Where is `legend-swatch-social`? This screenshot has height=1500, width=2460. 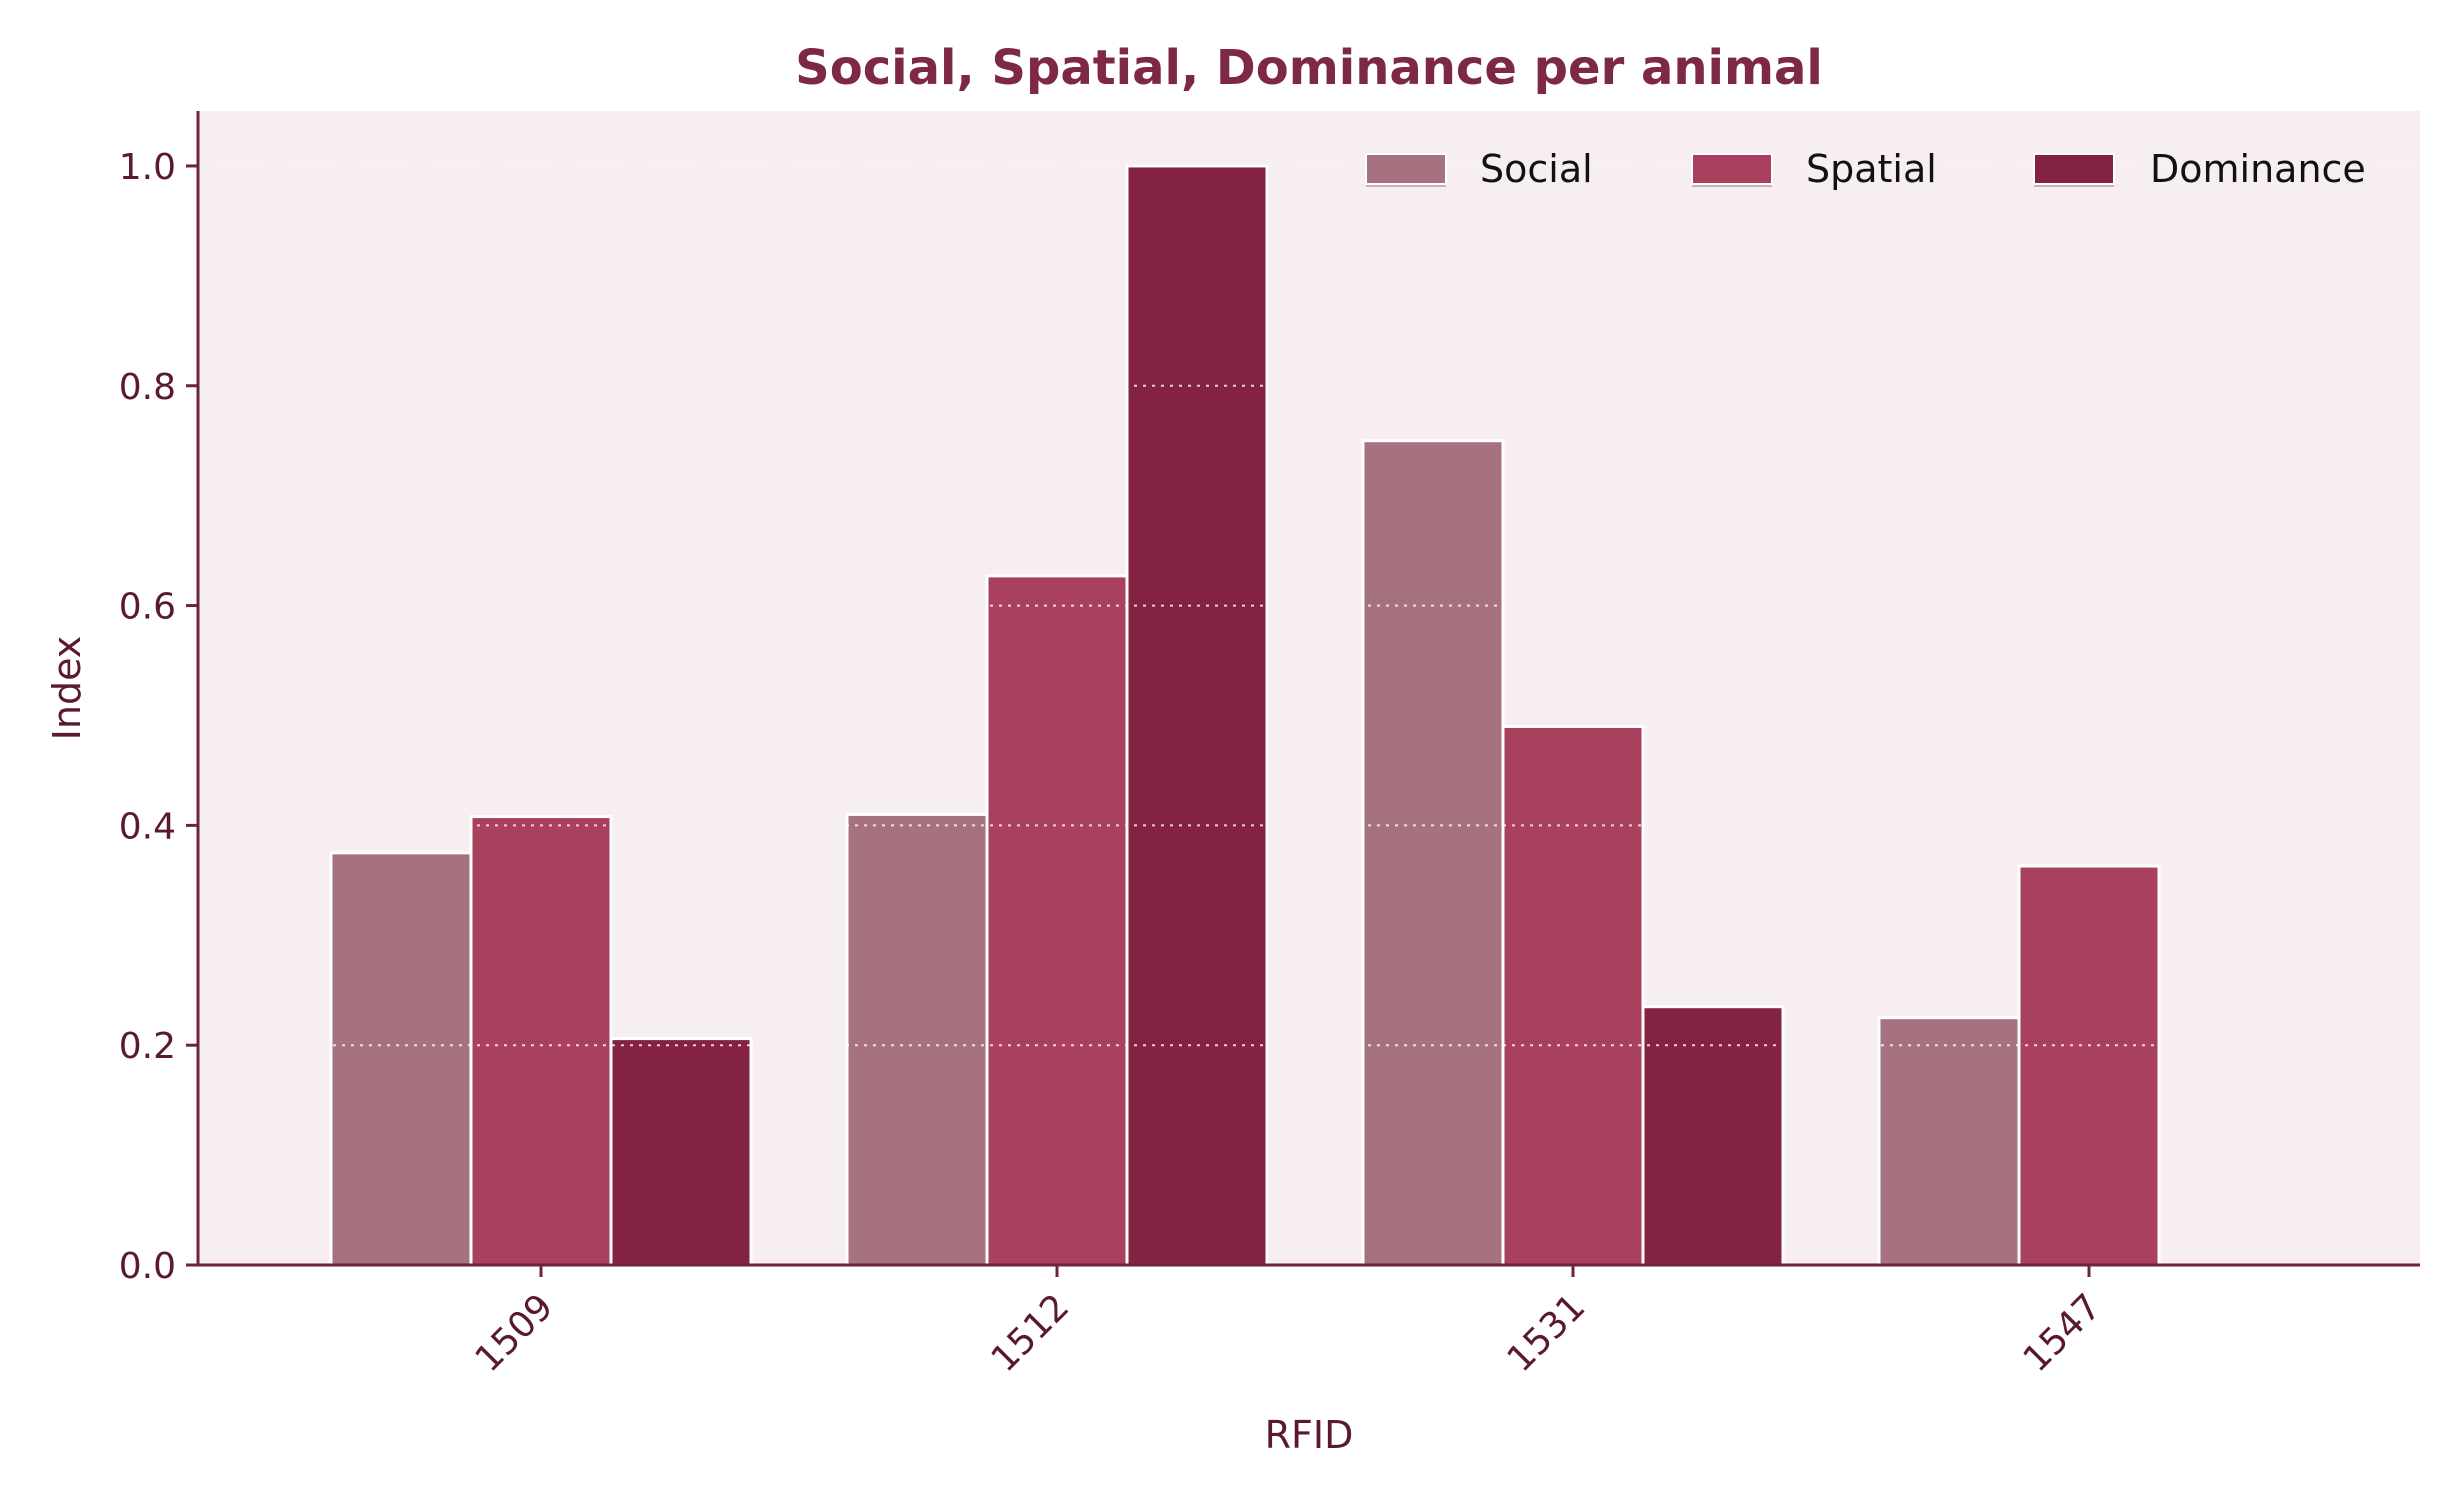 legend-swatch-social is located at coordinates (1406, 169).